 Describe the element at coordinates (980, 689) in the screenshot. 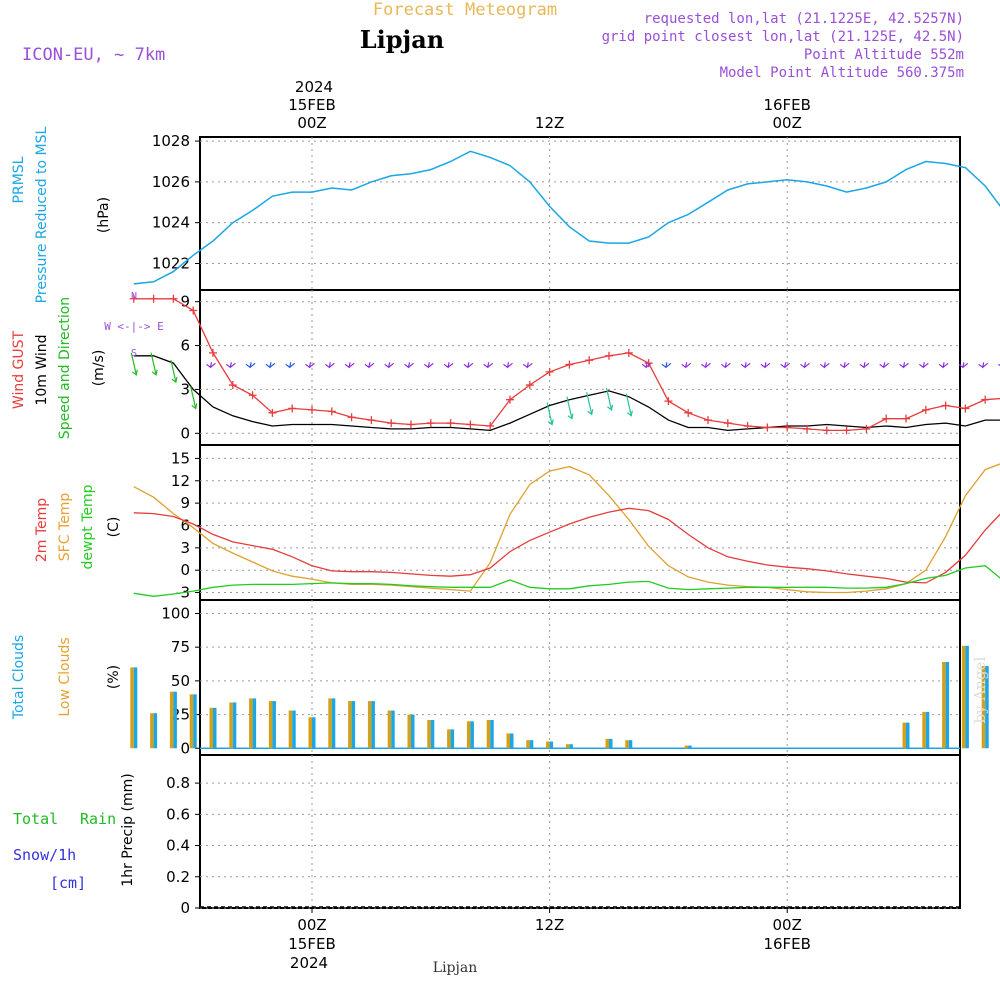

I see `credit: by Angel` at that location.